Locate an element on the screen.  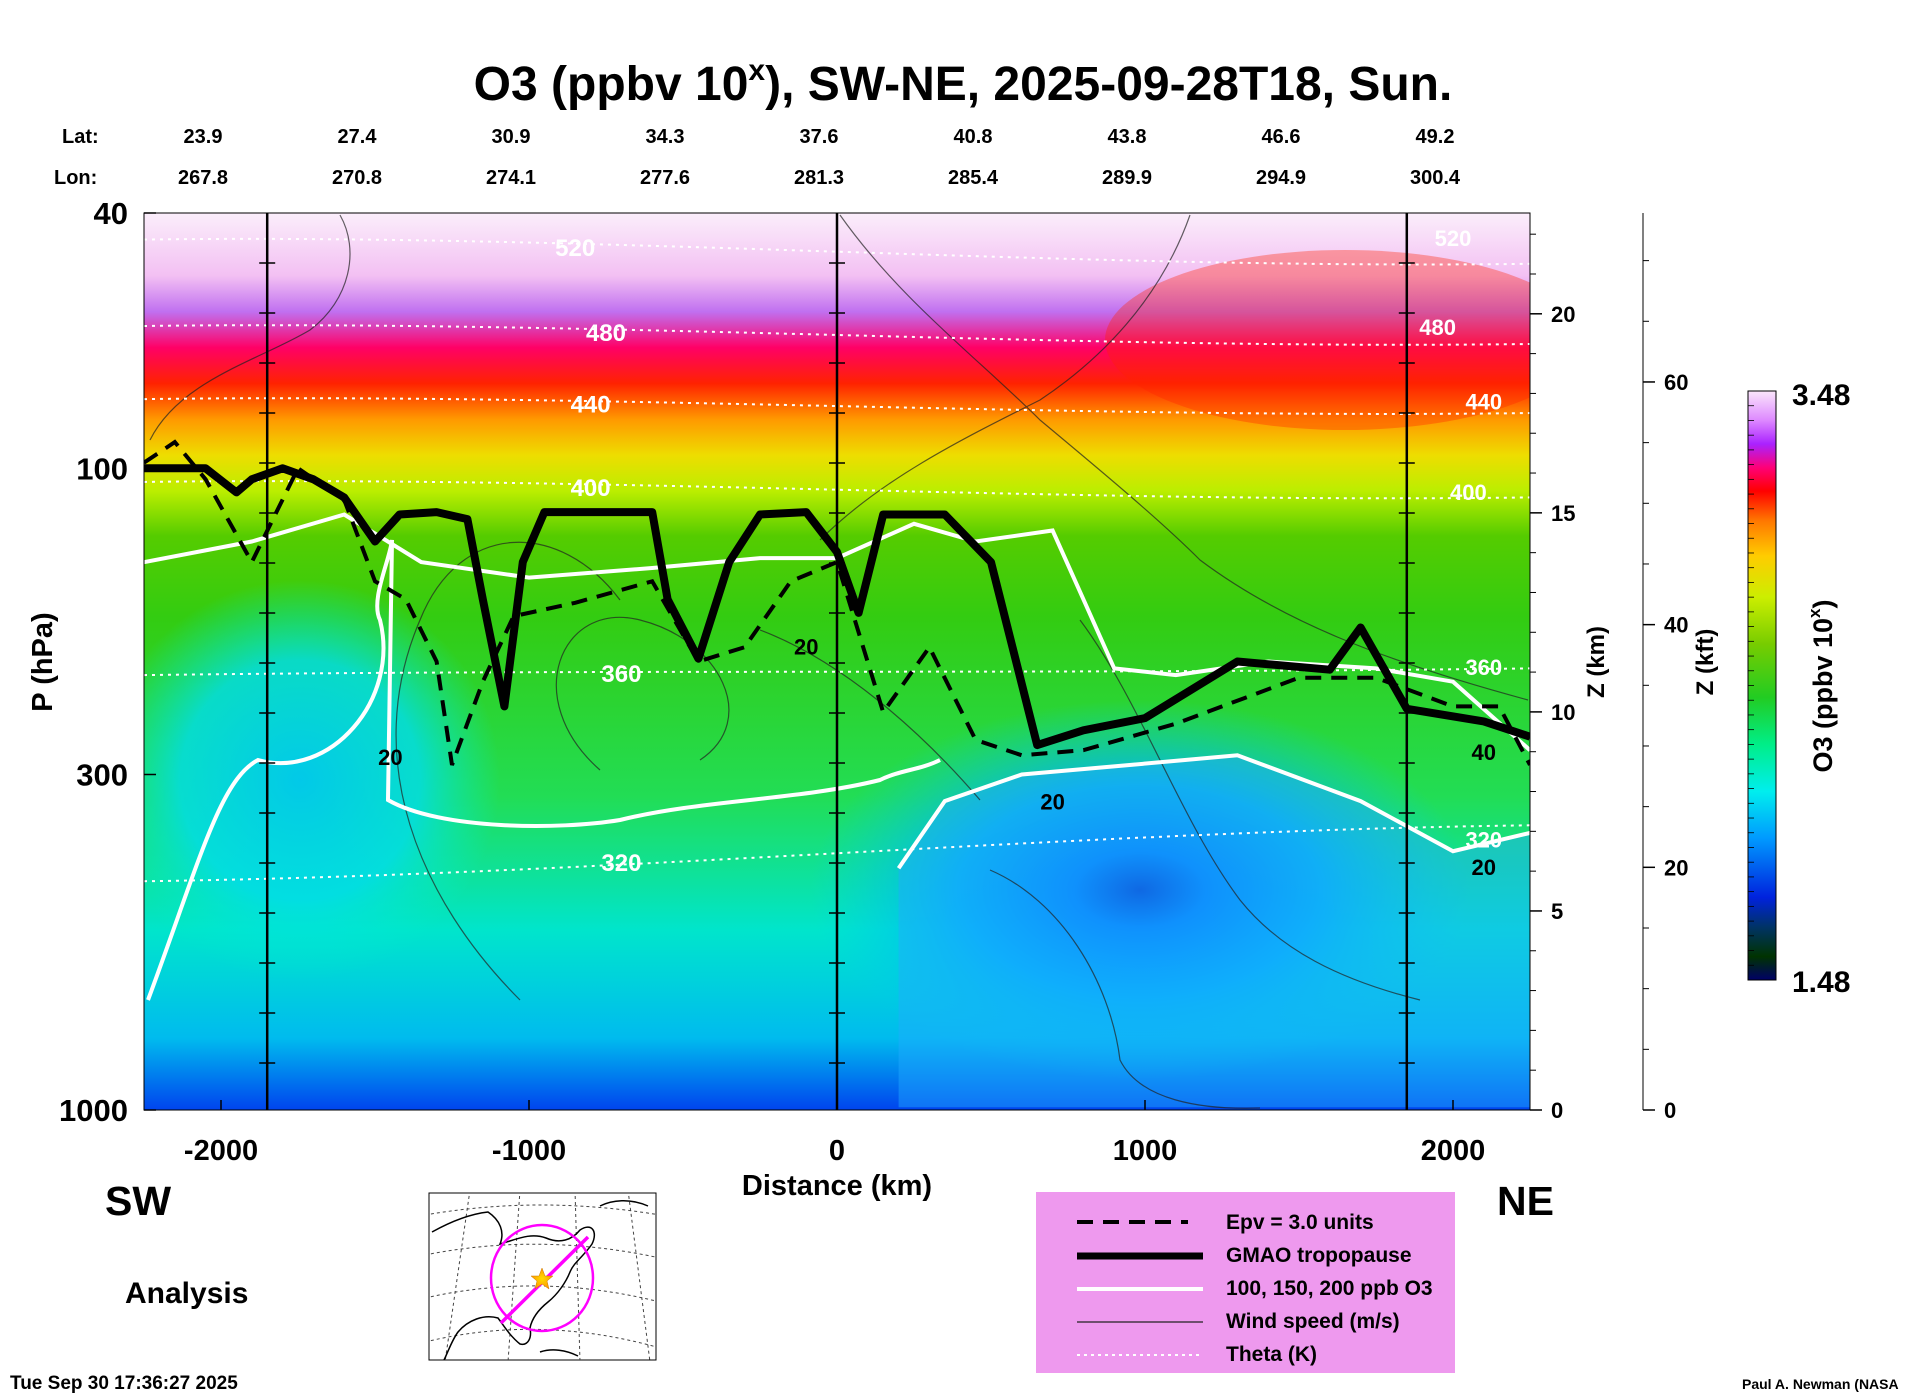
contour-label: 440 is located at coordinates (1483, 402).